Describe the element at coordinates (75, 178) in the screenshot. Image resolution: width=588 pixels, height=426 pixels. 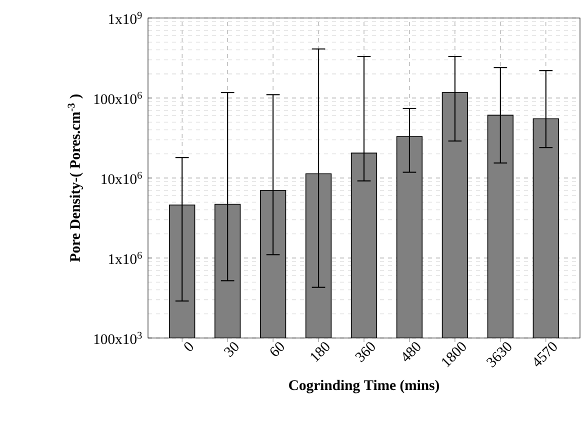
I see `y-axis-title: Pore Density-( Pores.cm$^{-3}$ )` at that location.